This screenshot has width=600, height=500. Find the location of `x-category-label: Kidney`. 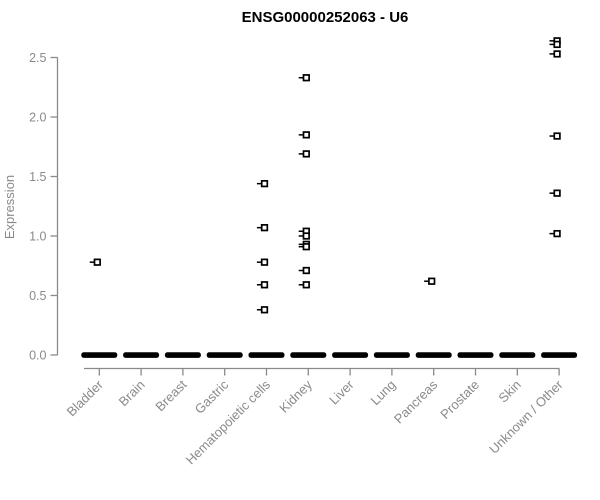

x-category-label: Kidney is located at coordinates (295, 396).